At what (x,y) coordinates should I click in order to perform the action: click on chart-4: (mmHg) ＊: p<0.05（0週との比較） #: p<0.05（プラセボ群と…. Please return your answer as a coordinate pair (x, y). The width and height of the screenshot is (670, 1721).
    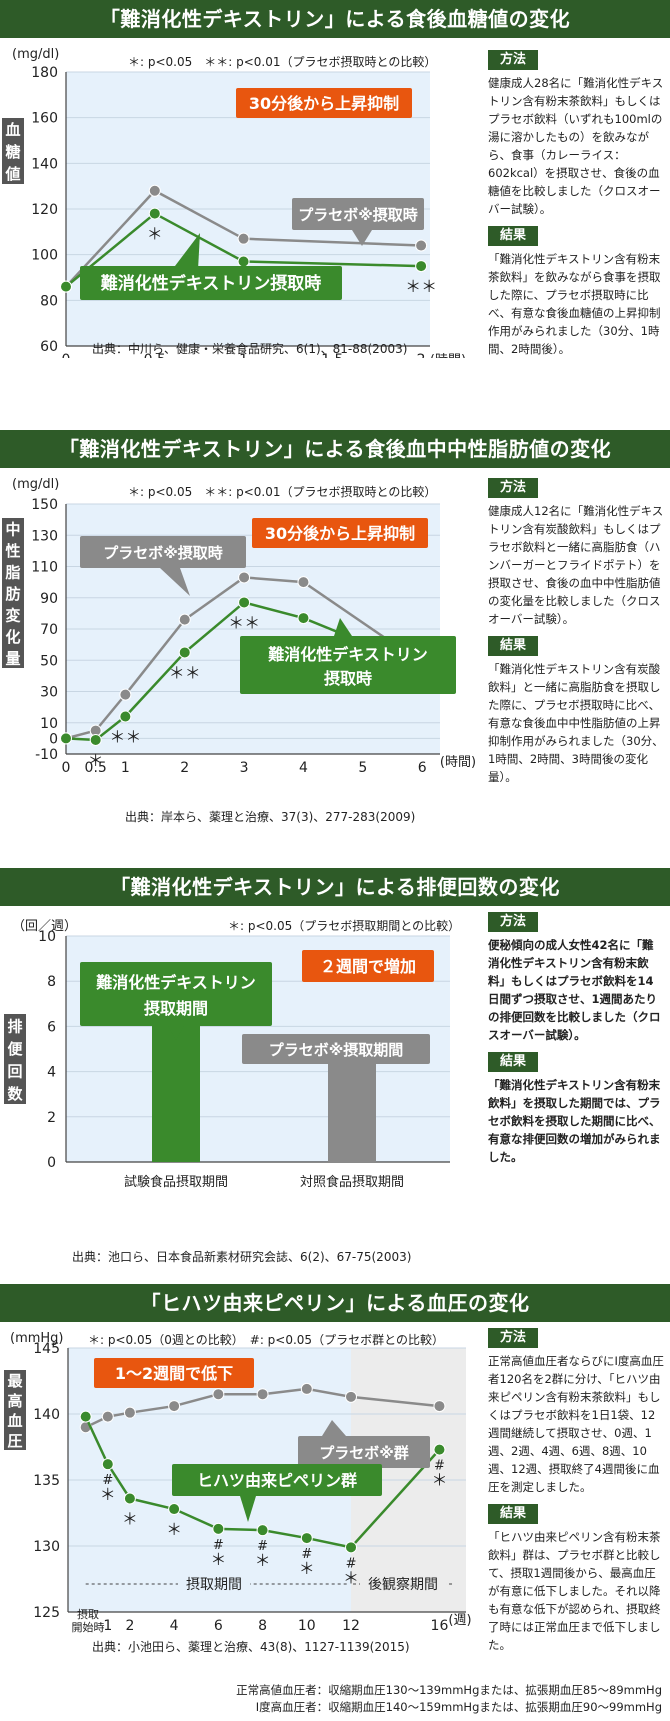
    Looking at the image, I should click on (238, 1482).